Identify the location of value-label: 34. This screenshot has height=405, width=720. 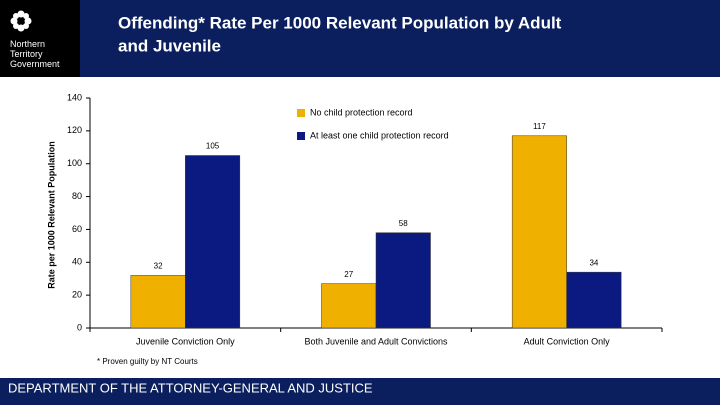
(593, 262).